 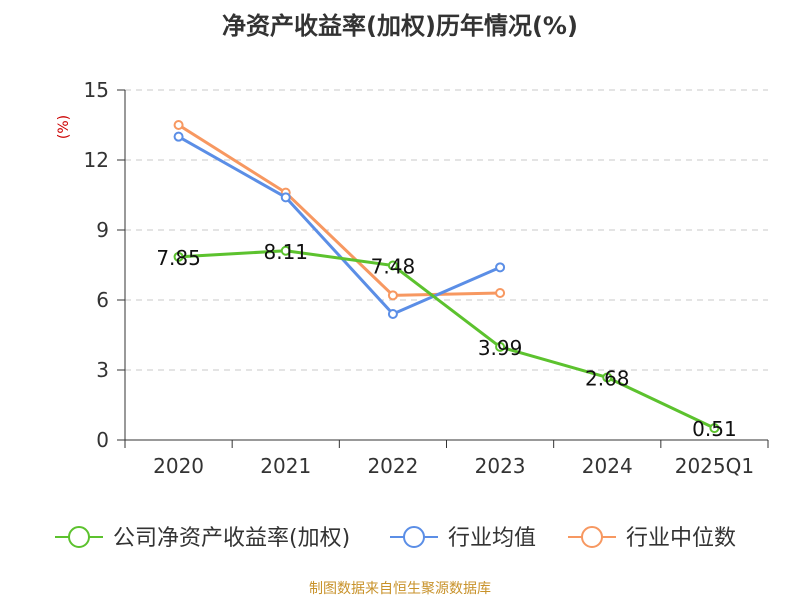 What do you see at coordinates (400, 589) in the screenshot?
I see `source-note: 制图数据来自恒生聚源数据库` at bounding box center [400, 589].